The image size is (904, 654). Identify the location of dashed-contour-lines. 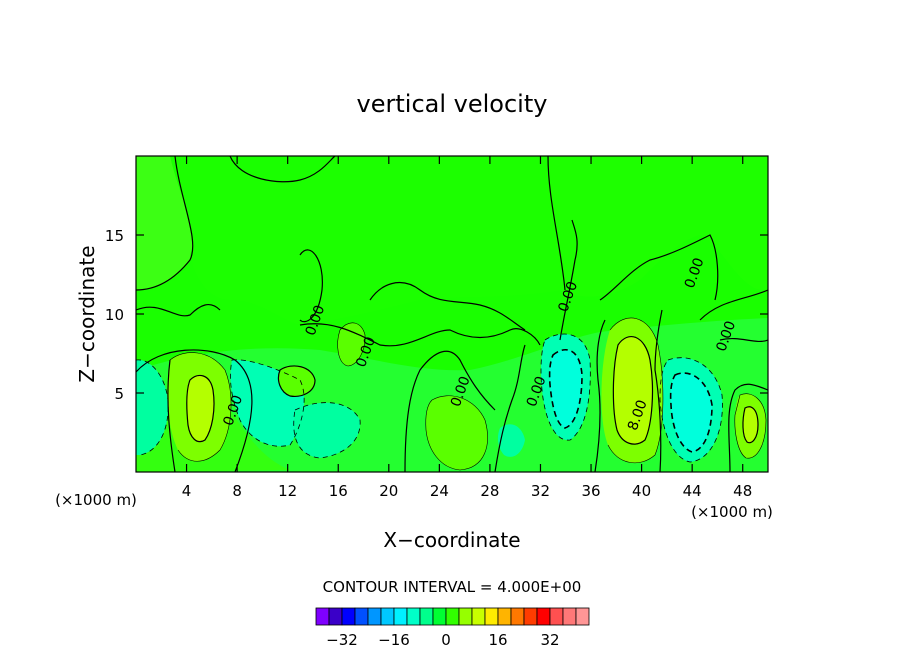
(429, 398).